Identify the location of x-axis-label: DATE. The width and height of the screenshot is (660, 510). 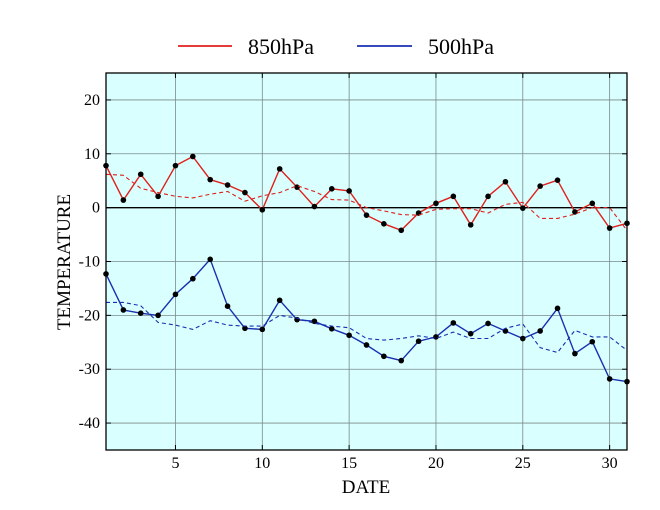
(366, 487).